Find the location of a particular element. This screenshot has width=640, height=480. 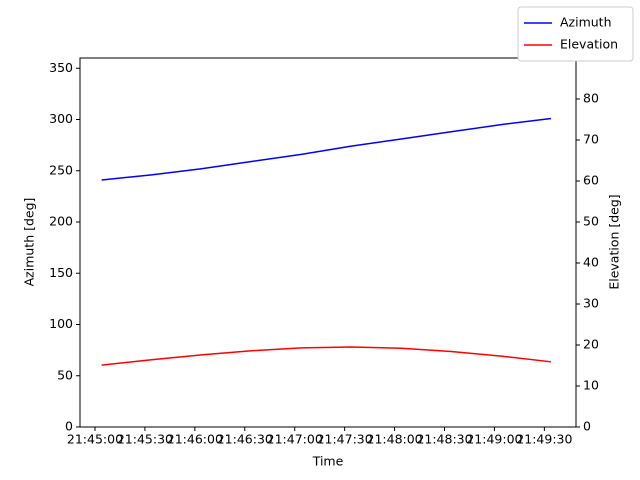

x-tick-label: 21:45:30 is located at coordinates (145, 439).